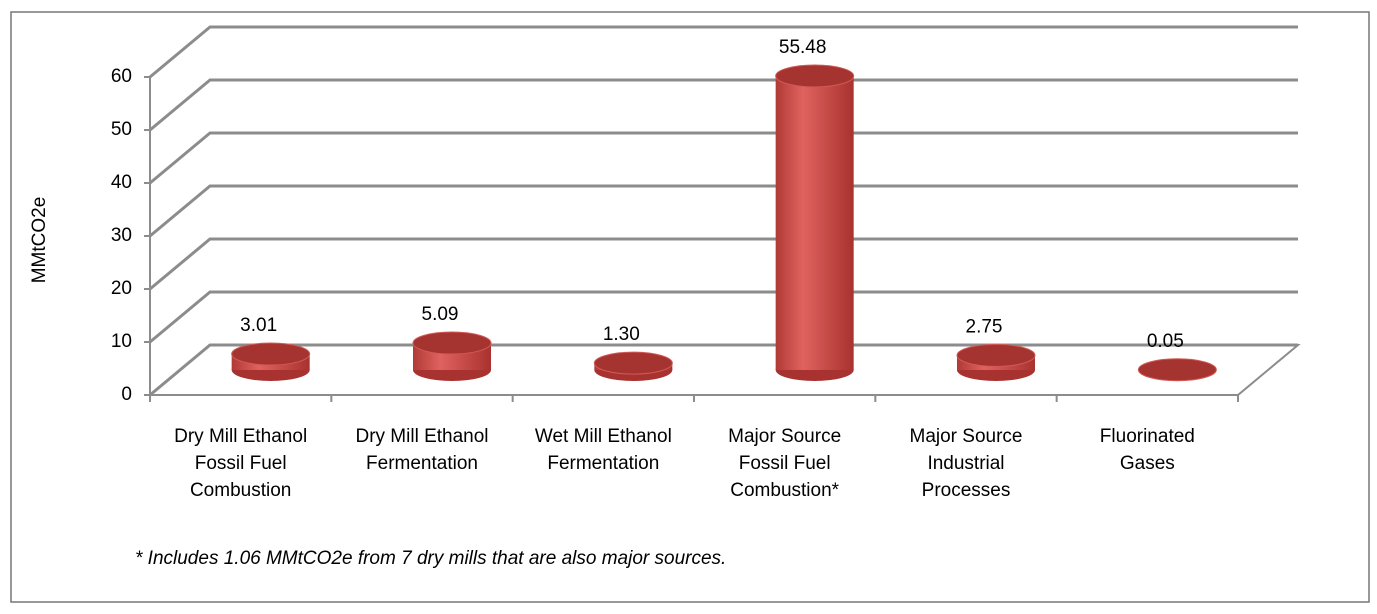 The width and height of the screenshot is (1377, 614). I want to click on y-tick-label: 60, so click(121, 76).